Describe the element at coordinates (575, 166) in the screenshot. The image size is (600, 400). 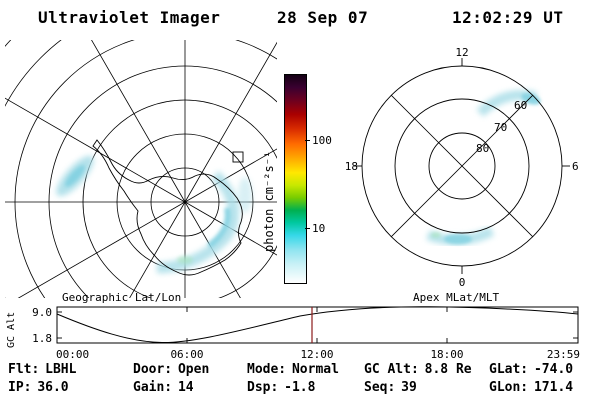
I see `mlt-label-6: 6` at that location.